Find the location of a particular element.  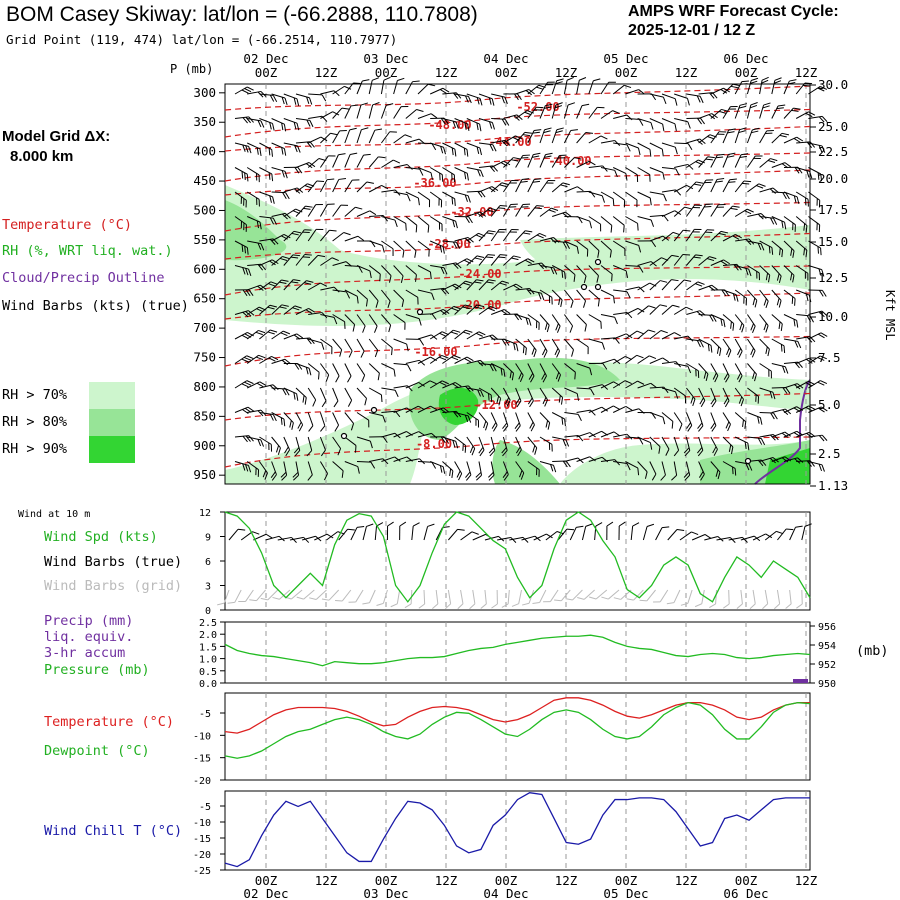

top-time-tick: 12Z is located at coordinates (566, 72).